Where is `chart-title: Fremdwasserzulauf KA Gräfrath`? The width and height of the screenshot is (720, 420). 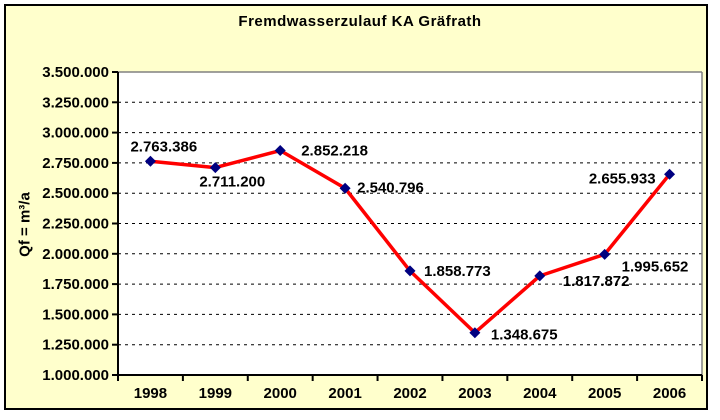 chart-title: Fremdwasserzulauf KA Gräfrath is located at coordinates (360, 21).